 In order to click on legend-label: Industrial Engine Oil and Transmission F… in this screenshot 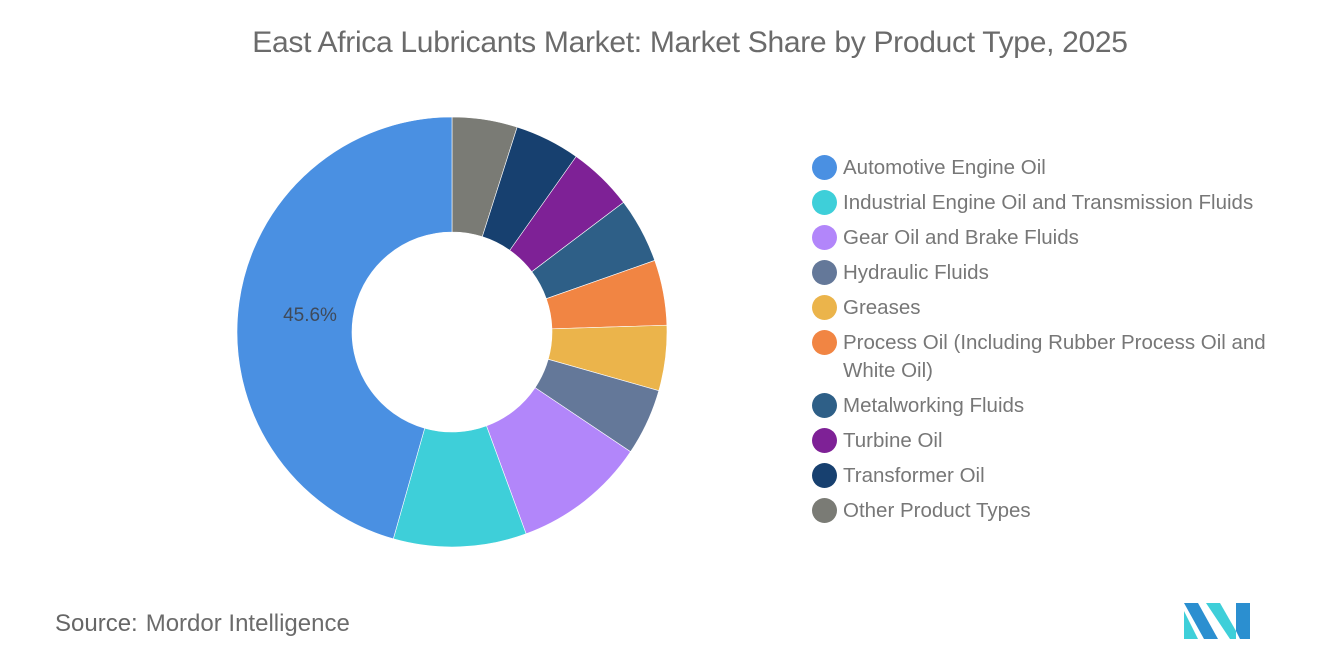, I will do `click(1048, 202)`.